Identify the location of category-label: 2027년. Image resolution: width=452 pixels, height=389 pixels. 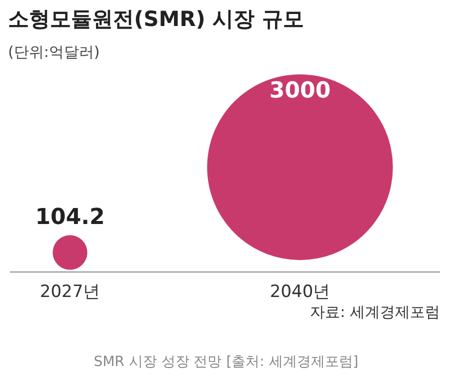
(70, 292).